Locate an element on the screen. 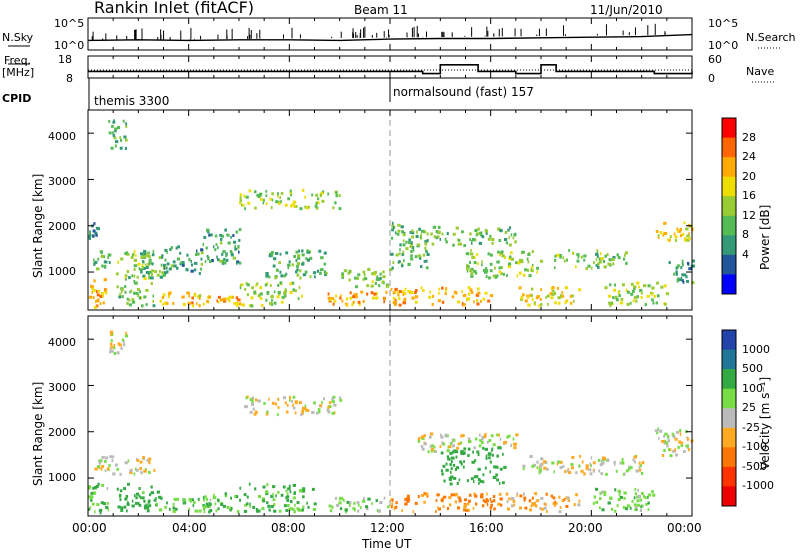 This screenshot has width=800, height=554. xtick-16: 16:00 is located at coordinates (486, 528).